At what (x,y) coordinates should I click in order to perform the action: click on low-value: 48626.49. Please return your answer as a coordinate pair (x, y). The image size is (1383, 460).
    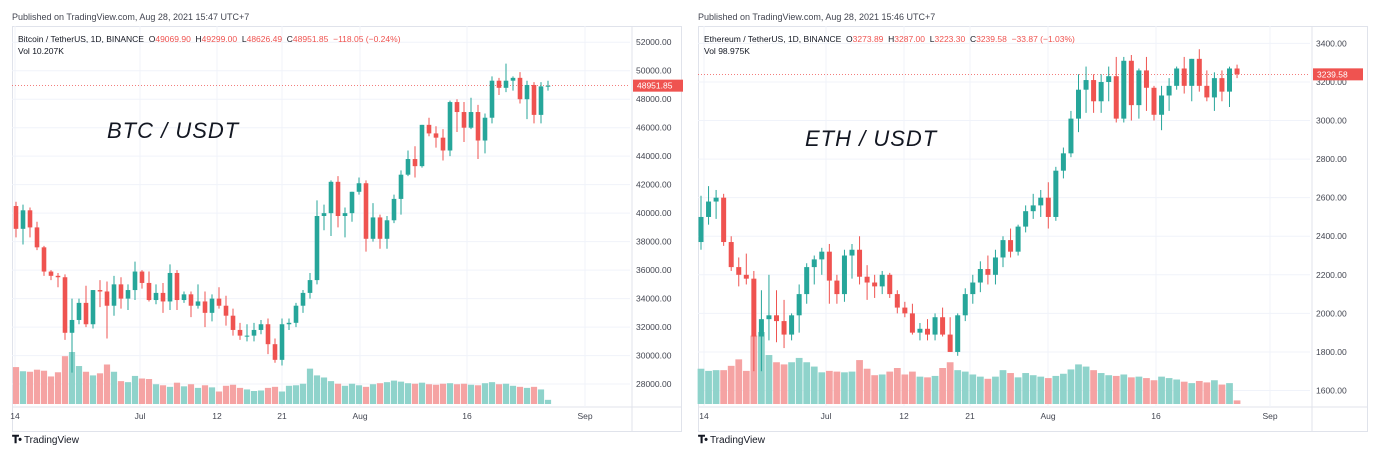
    Looking at the image, I should click on (264, 39).